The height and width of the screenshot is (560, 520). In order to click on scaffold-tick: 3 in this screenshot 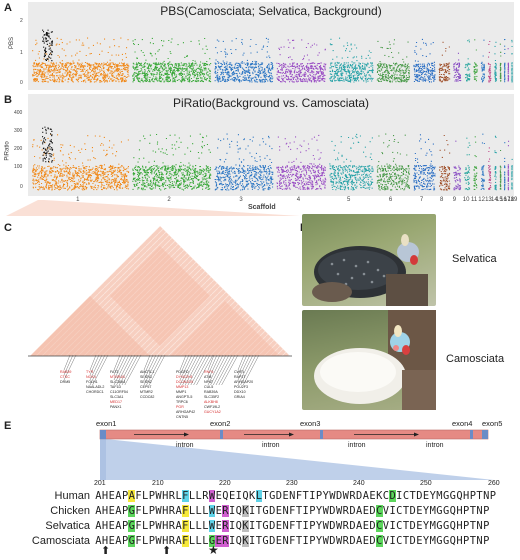, I will do `click(241, 200)`.